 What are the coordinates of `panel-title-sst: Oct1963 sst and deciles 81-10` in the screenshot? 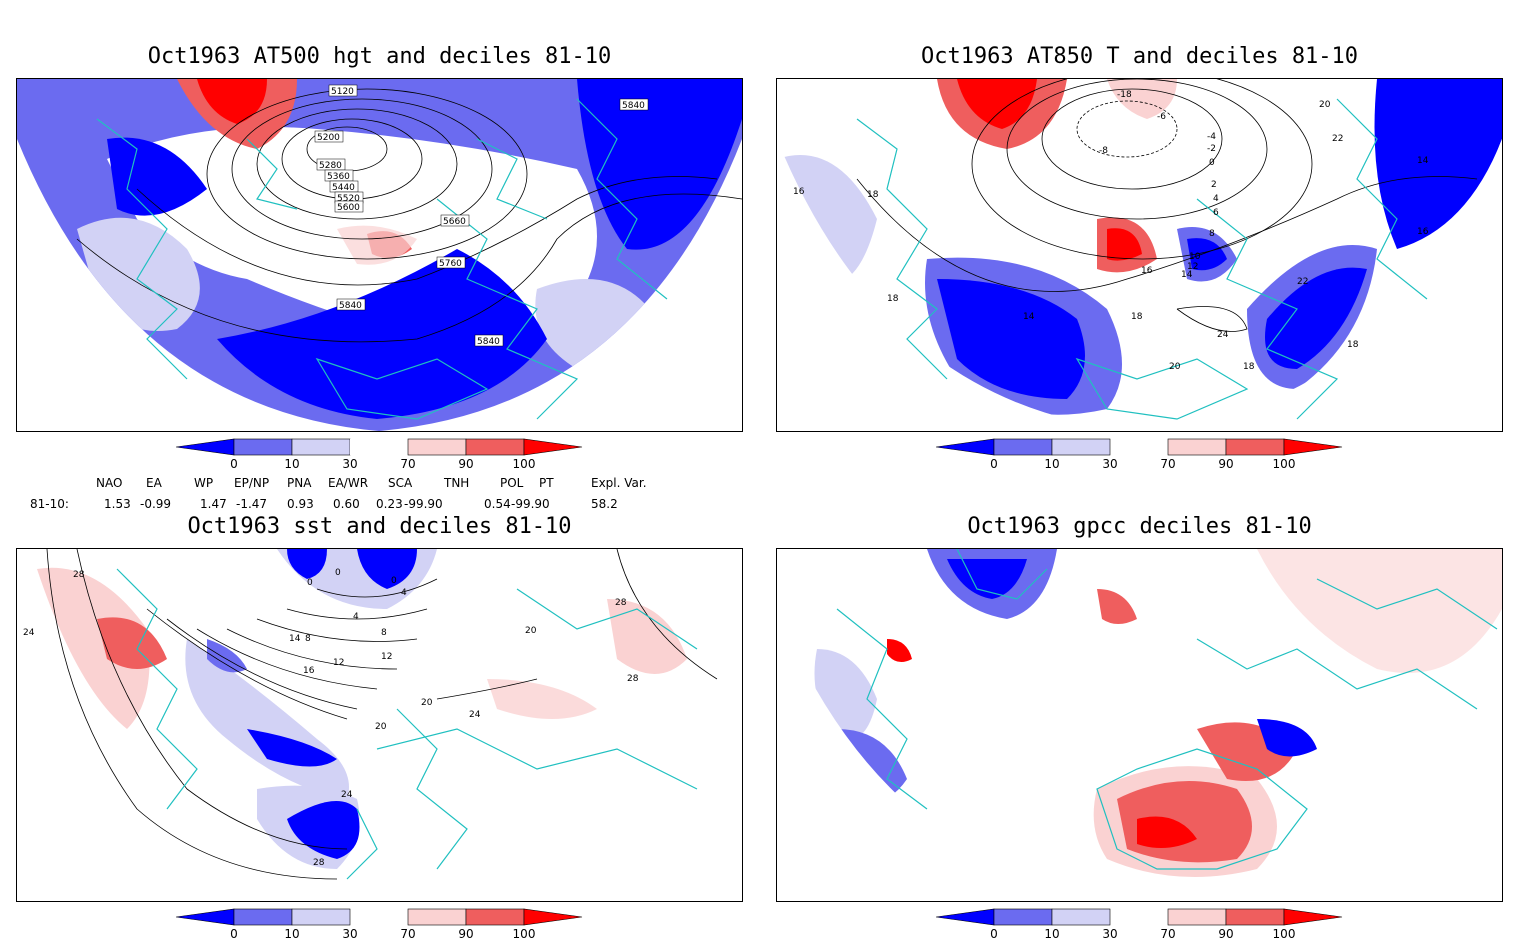 It's located at (379, 526).